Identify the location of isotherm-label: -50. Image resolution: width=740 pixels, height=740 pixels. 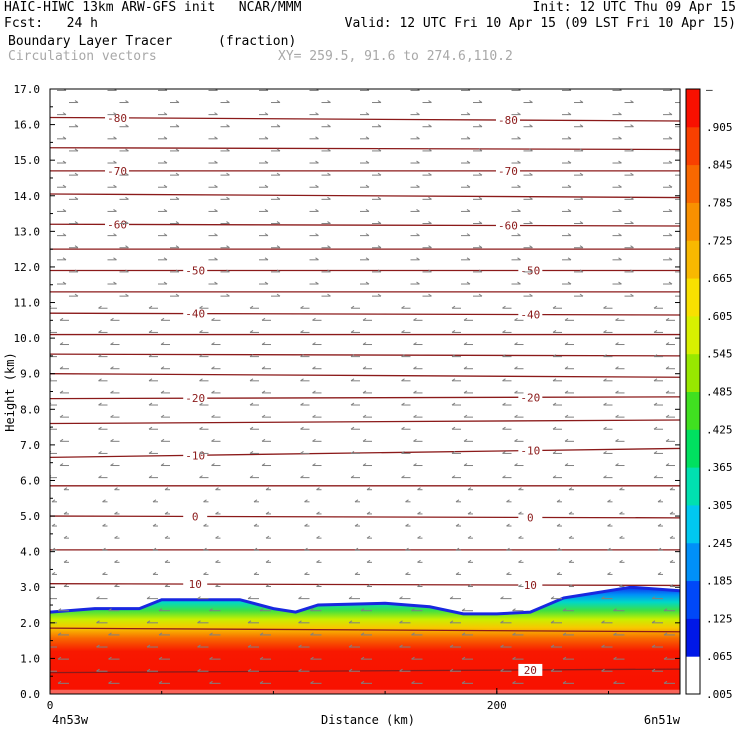
(195, 271).